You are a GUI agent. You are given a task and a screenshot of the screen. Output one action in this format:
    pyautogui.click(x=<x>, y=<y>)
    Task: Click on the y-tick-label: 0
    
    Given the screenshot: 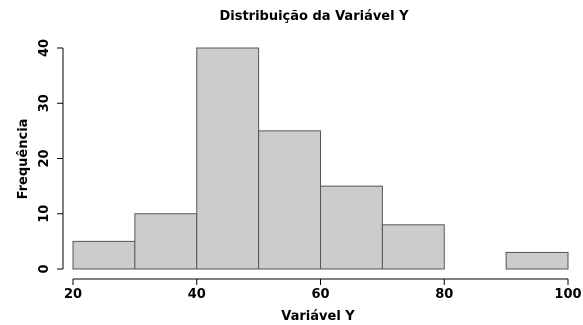 What is the action you would take?
    pyautogui.click(x=44, y=268)
    